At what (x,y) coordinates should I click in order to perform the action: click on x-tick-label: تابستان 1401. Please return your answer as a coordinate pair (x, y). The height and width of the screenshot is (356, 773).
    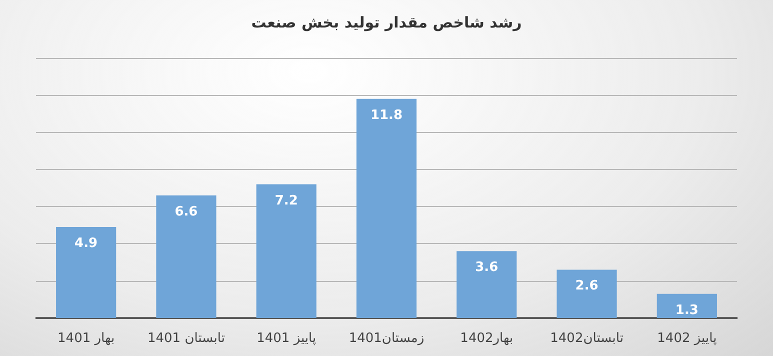
    Looking at the image, I should click on (186, 338).